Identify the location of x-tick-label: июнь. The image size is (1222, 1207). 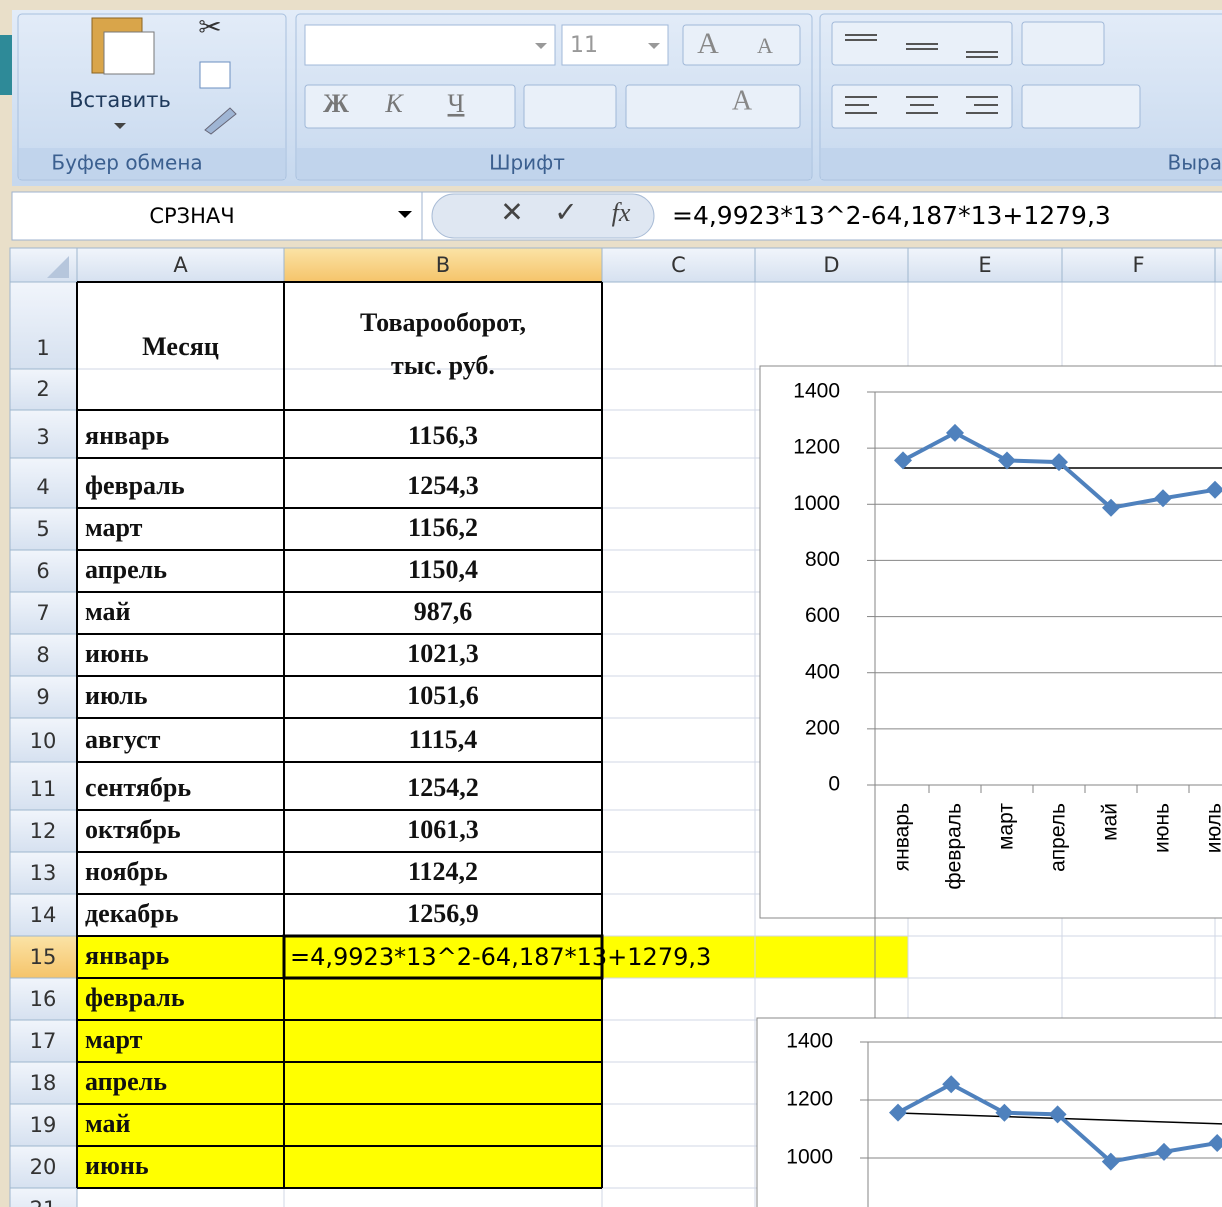
(1162, 828).